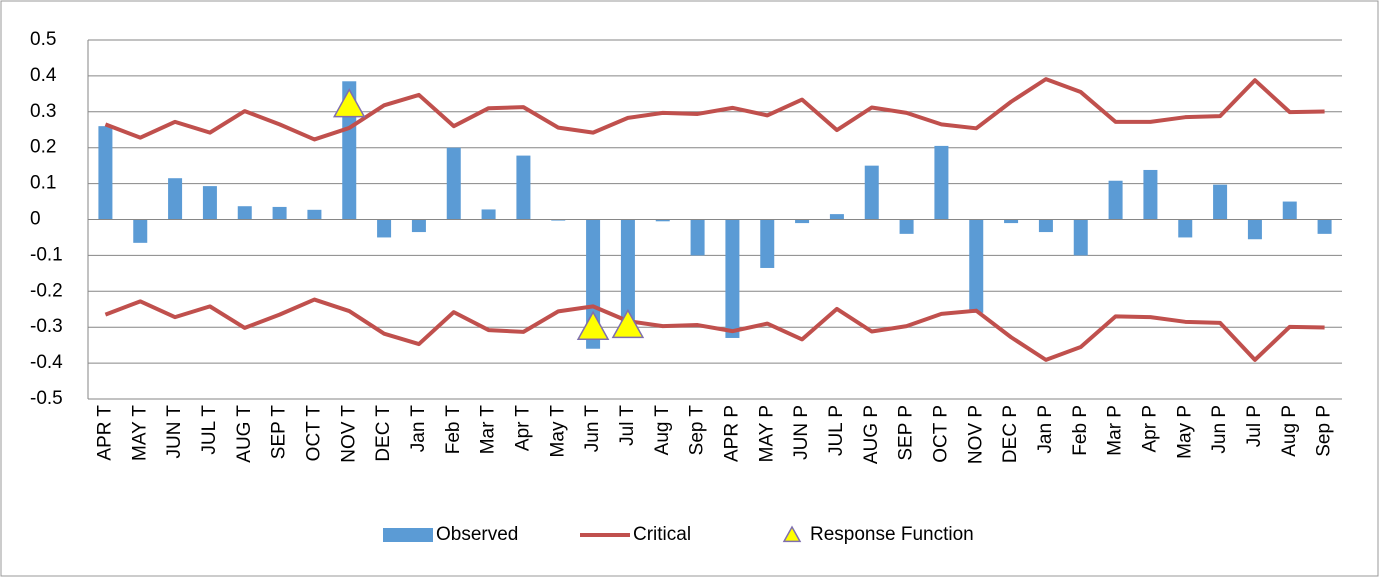  What do you see at coordinates (43, 39) in the screenshot?
I see `y-tick-label: 0.5` at bounding box center [43, 39].